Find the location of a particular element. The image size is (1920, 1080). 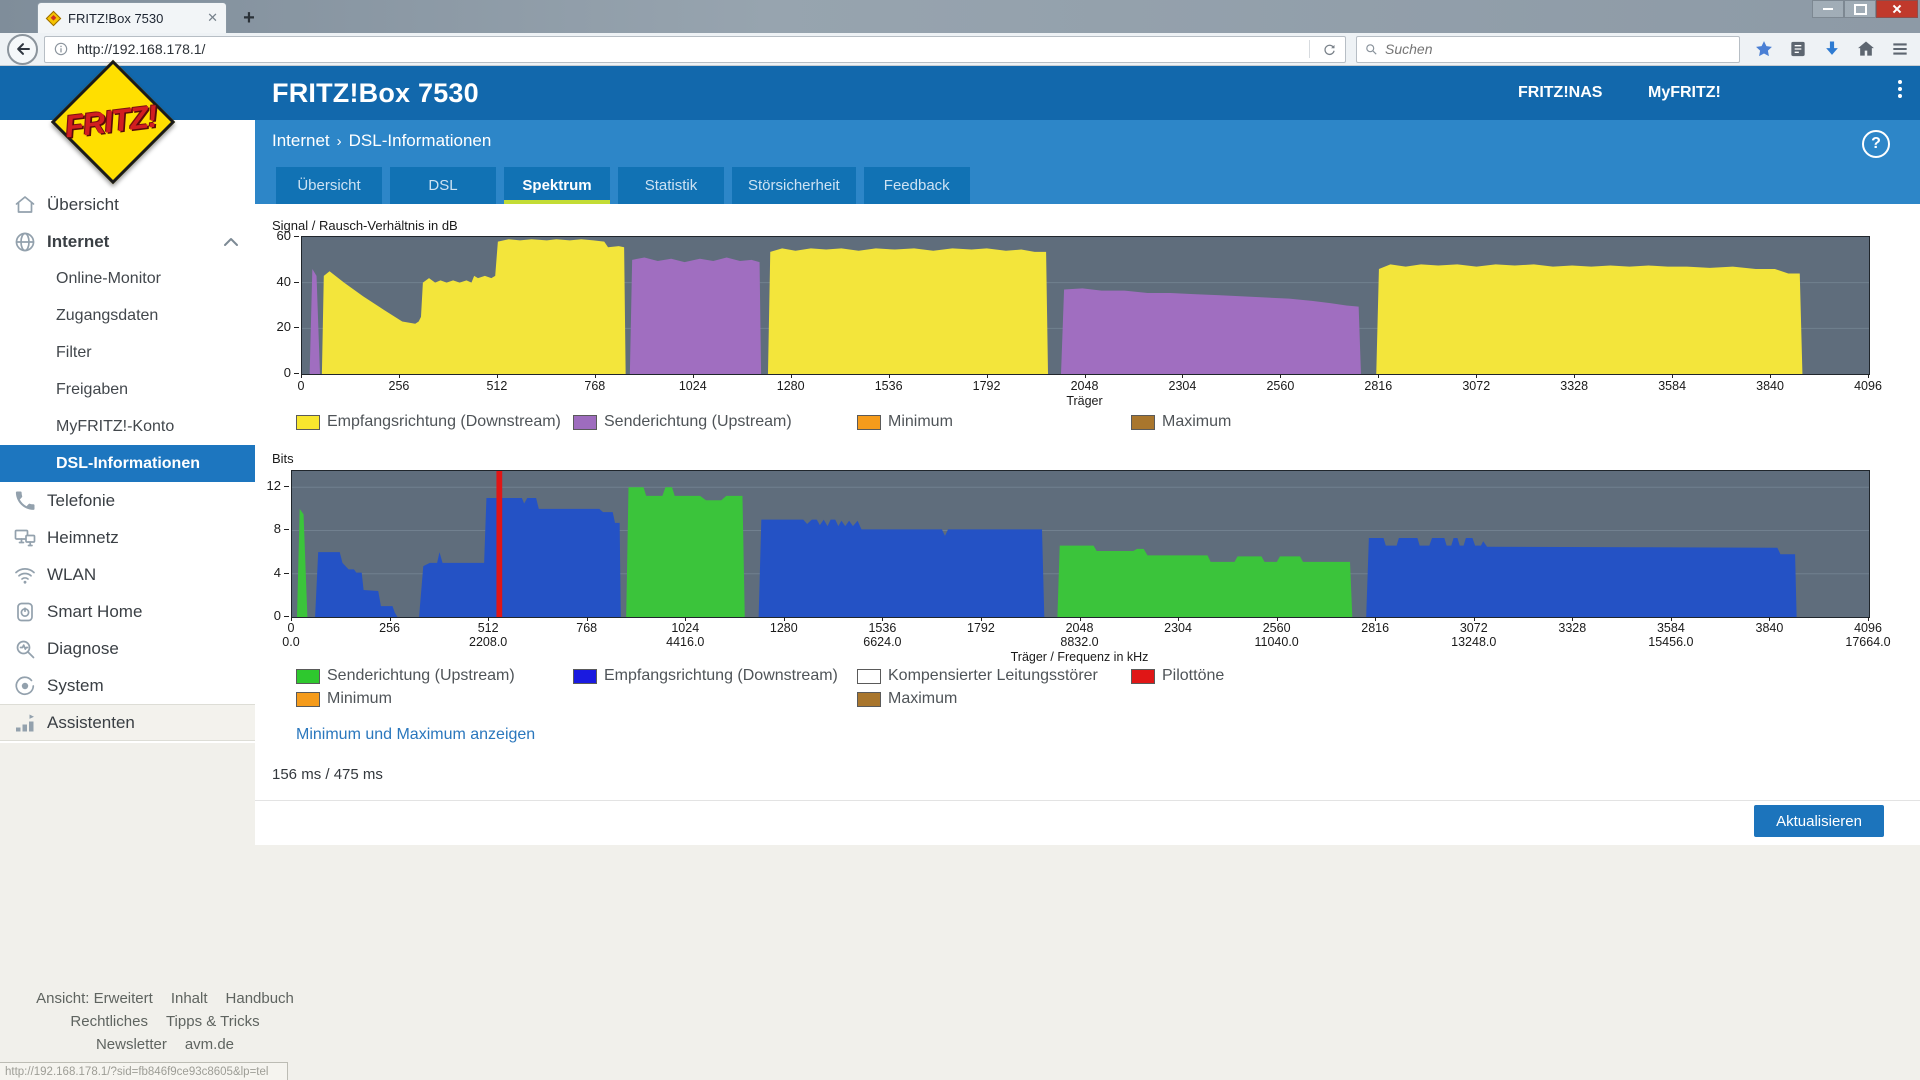

sidebar-item-filter: Filter is located at coordinates (127, 352).